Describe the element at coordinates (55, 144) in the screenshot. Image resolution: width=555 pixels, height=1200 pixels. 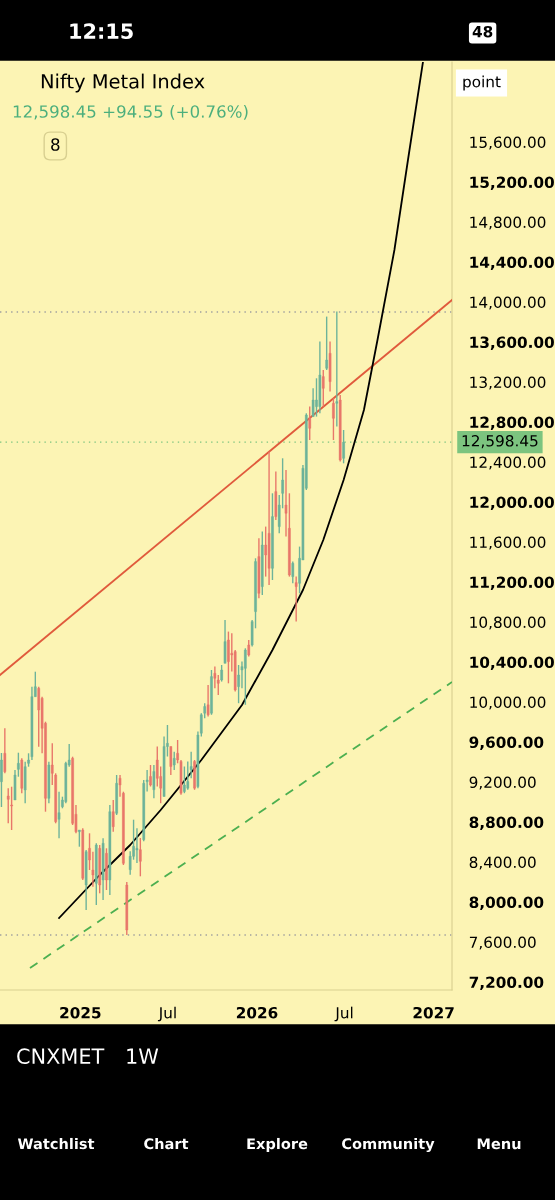
I see `annotation: 8` at that location.